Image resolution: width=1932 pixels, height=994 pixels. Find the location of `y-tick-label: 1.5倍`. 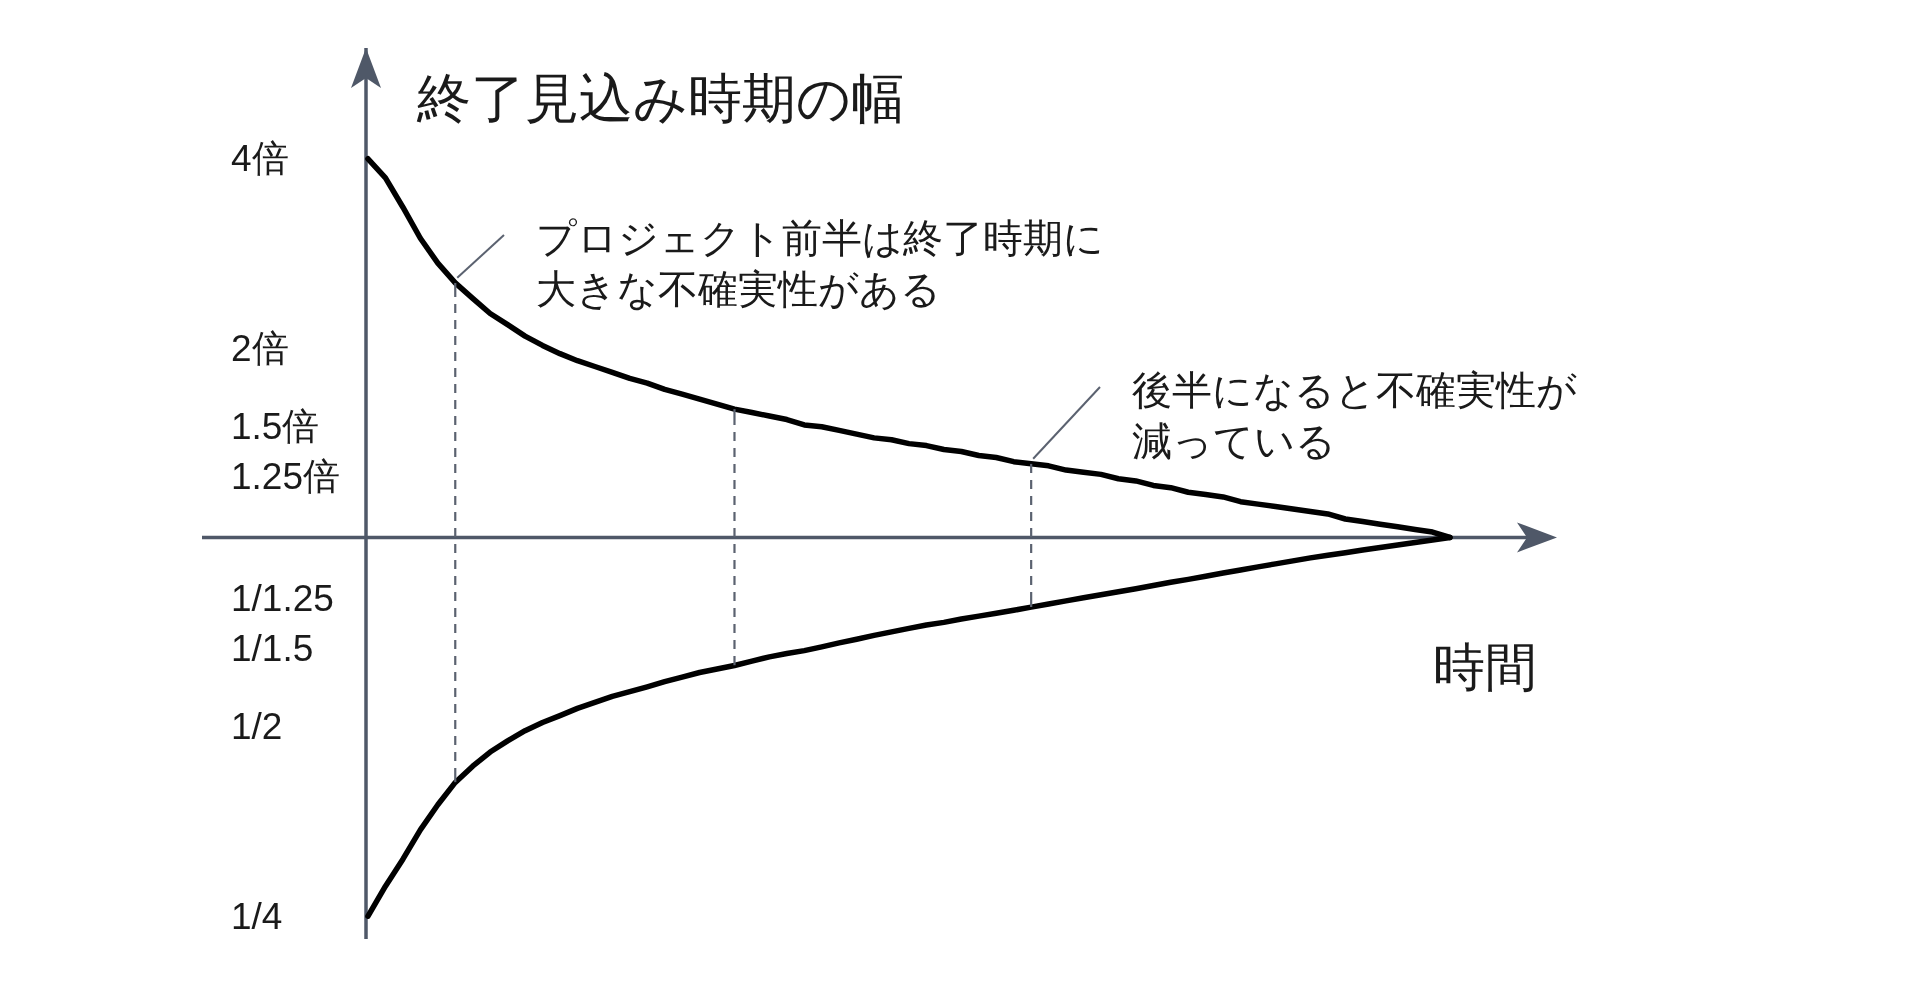

y-tick-label: 1.5倍 is located at coordinates (275, 427).